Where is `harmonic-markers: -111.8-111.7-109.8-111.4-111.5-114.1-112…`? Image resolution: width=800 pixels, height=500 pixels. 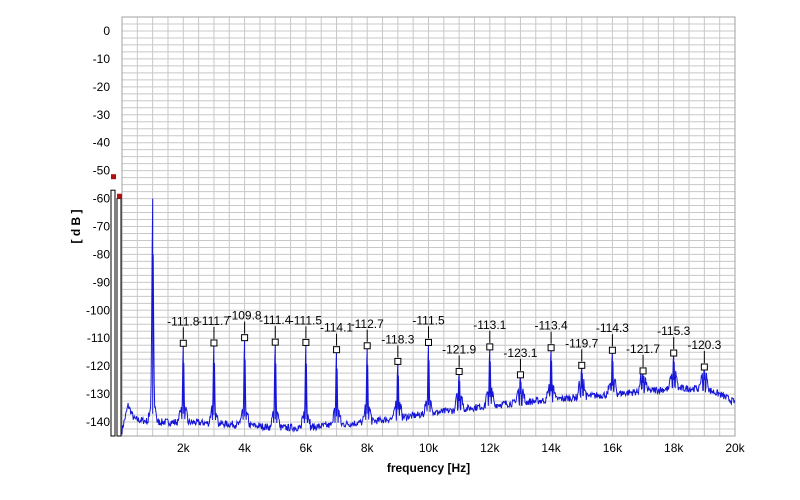 harmonic-markers: -111.8-111.7-109.8-111.4-111.5-114.1-112… is located at coordinates (444, 344).